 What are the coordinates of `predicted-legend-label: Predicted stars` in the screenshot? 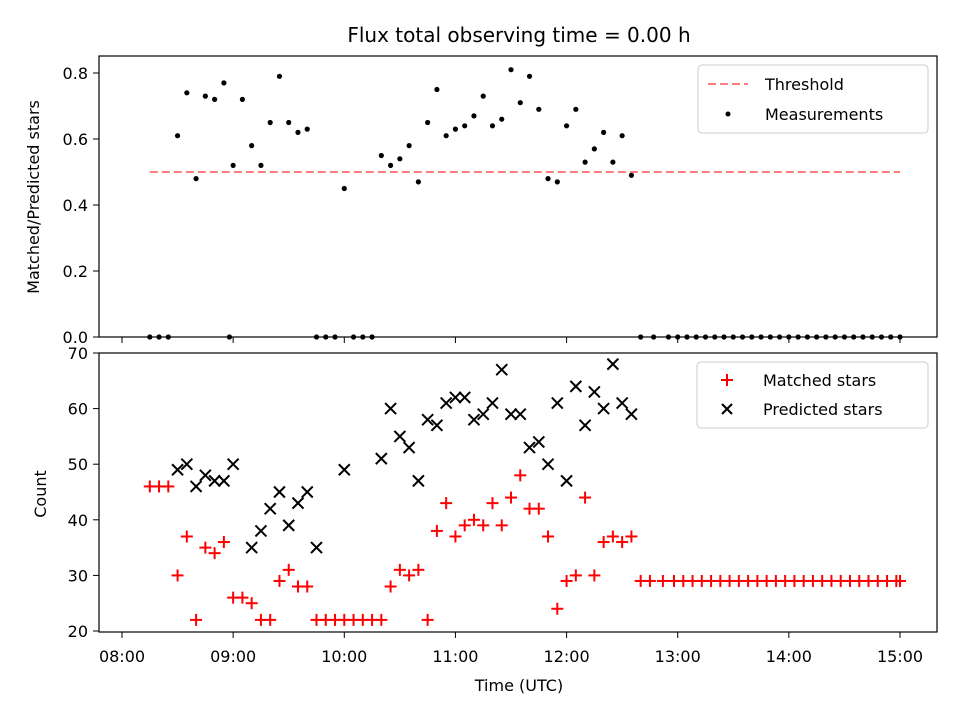 It's located at (823, 409).